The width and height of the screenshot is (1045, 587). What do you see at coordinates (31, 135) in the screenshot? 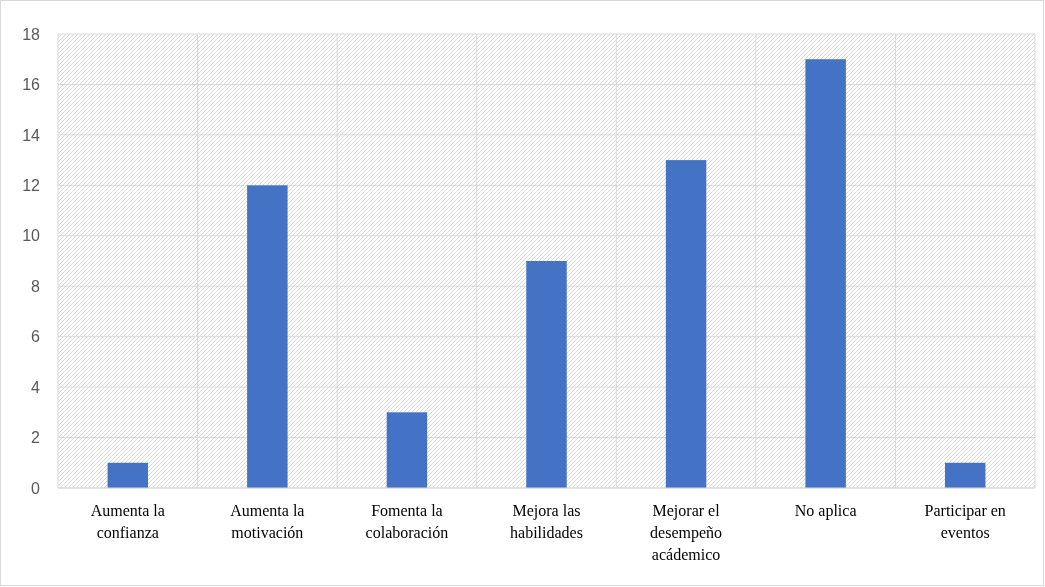
I see `y-tick-label: 14` at bounding box center [31, 135].